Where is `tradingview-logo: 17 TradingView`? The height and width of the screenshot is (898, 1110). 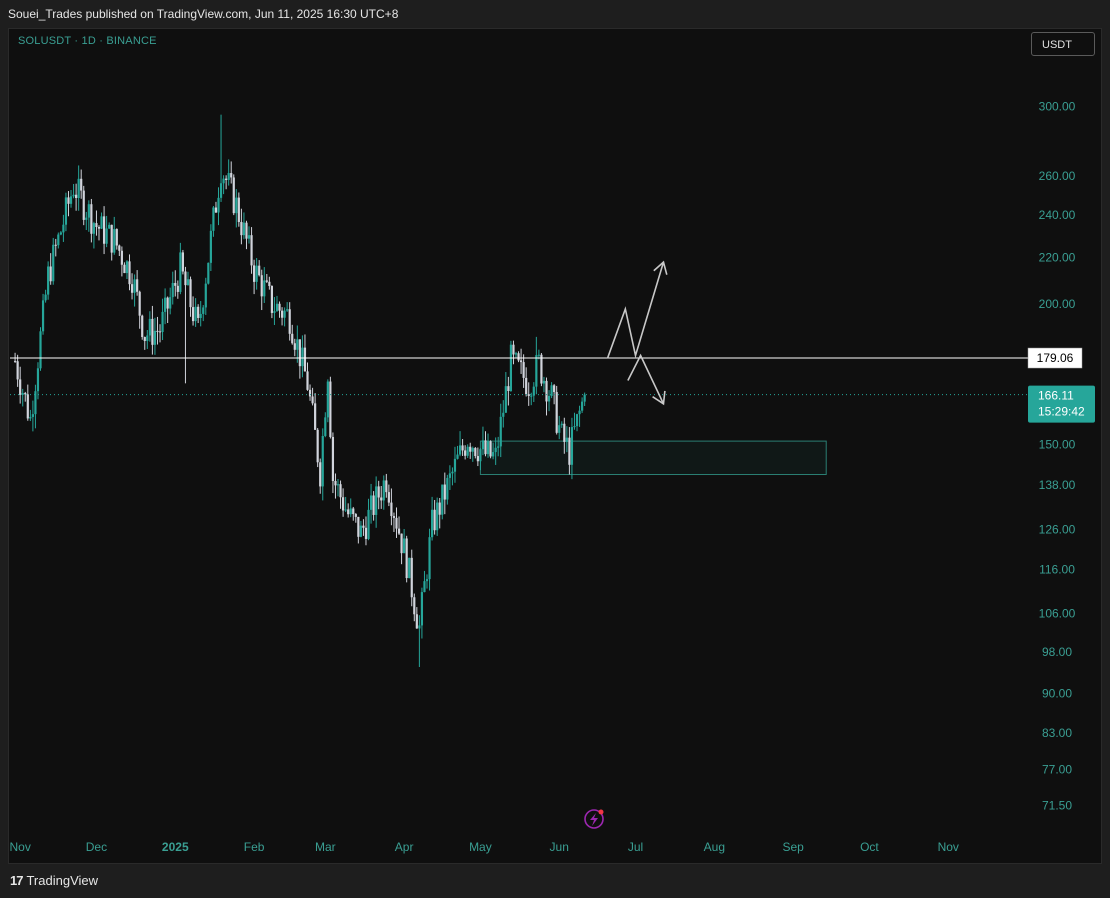
tradingview-logo: 17 TradingView is located at coordinates (54, 880).